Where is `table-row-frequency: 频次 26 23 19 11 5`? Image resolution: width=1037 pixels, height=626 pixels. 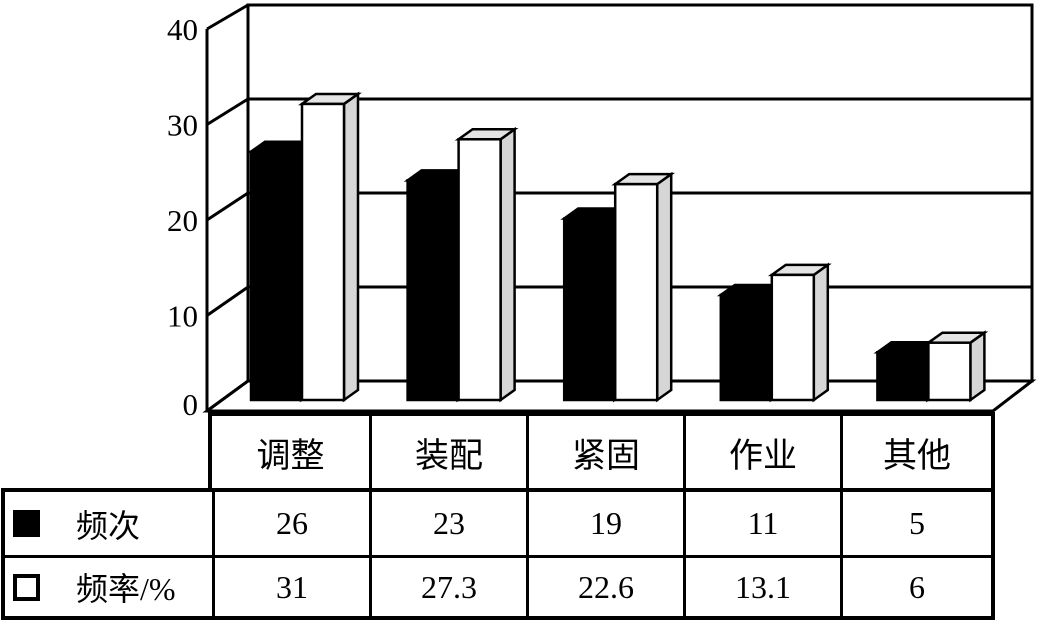 table-row-frequency: 频次 26 23 19 11 5 is located at coordinates (498, 525).